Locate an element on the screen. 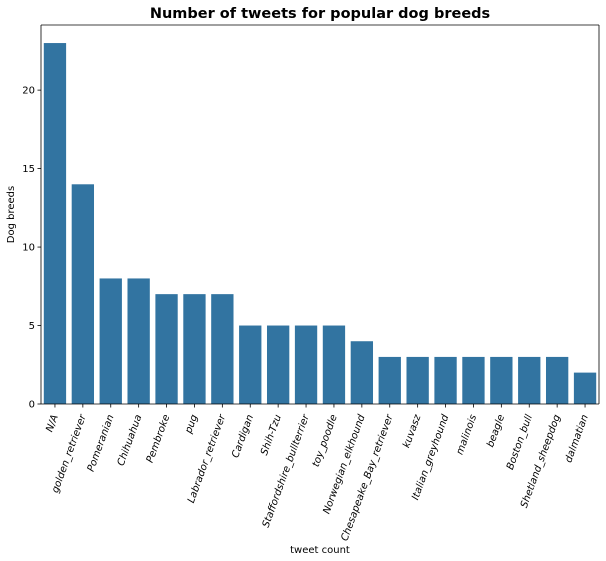 The width and height of the screenshot is (606, 561). y-tick-label: 15 is located at coordinates (28, 169).